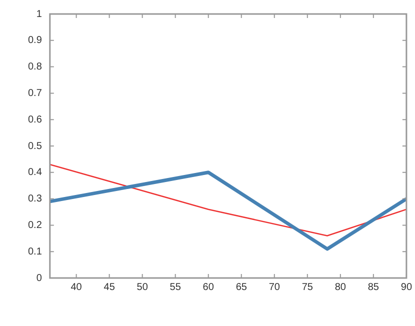 The image size is (415, 326). I want to click on y-tick-label: 0.3, so click(35, 199).